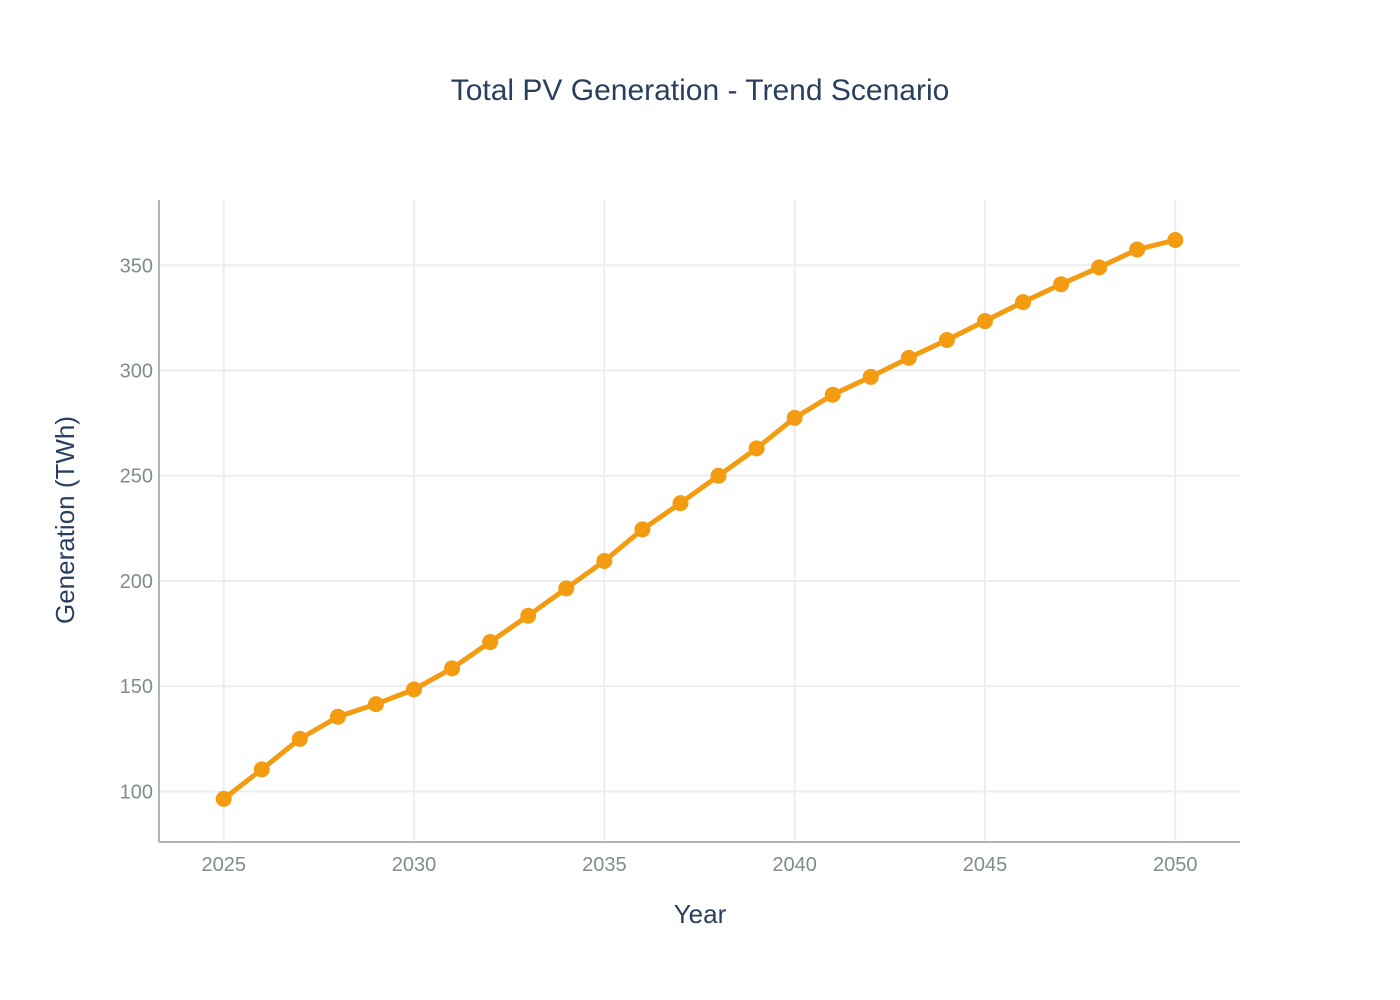 The height and width of the screenshot is (1000, 1400). I want to click on y-tick-label: 150, so click(136, 687).